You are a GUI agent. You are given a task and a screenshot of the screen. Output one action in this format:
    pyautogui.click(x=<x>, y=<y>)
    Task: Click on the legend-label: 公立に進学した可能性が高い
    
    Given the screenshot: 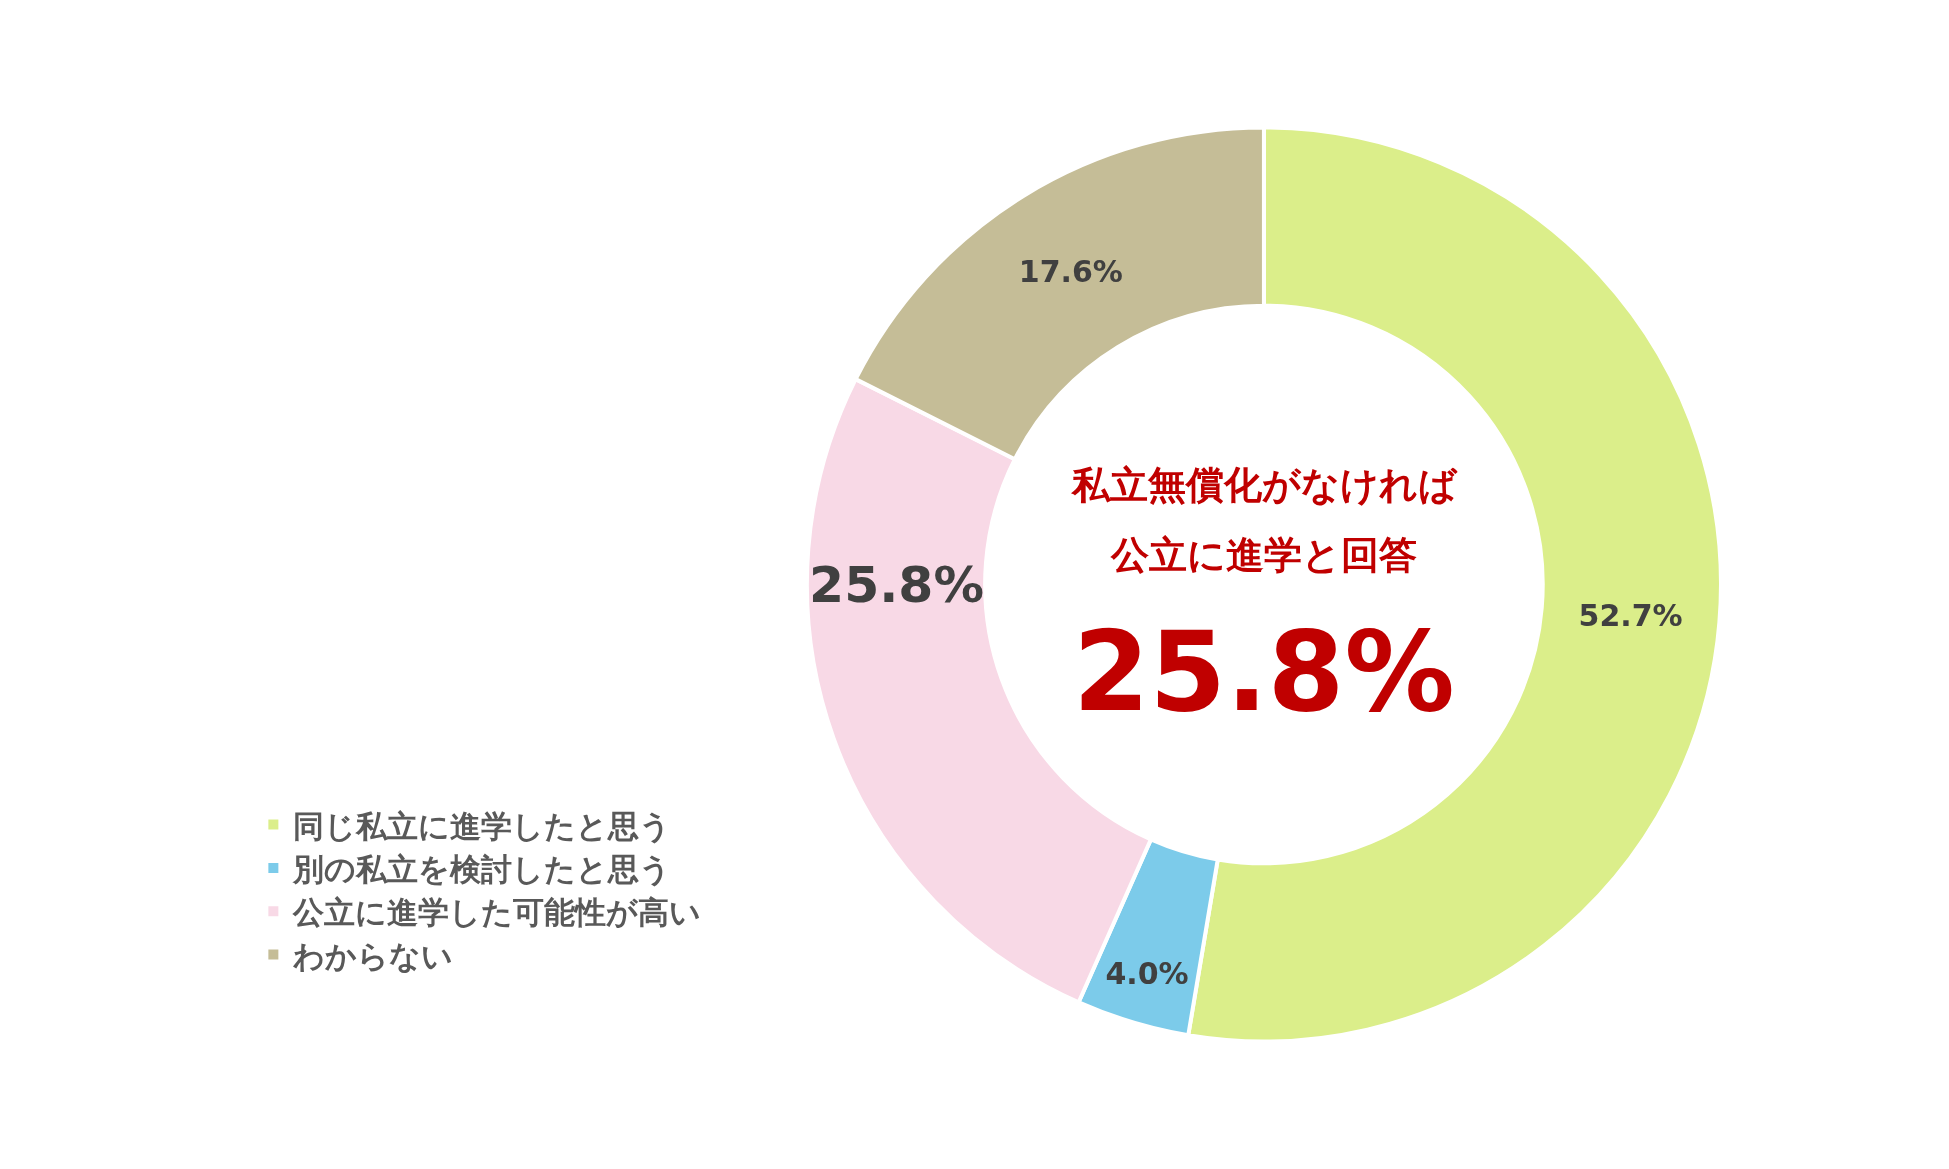 What is the action you would take?
    pyautogui.click(x=497, y=912)
    